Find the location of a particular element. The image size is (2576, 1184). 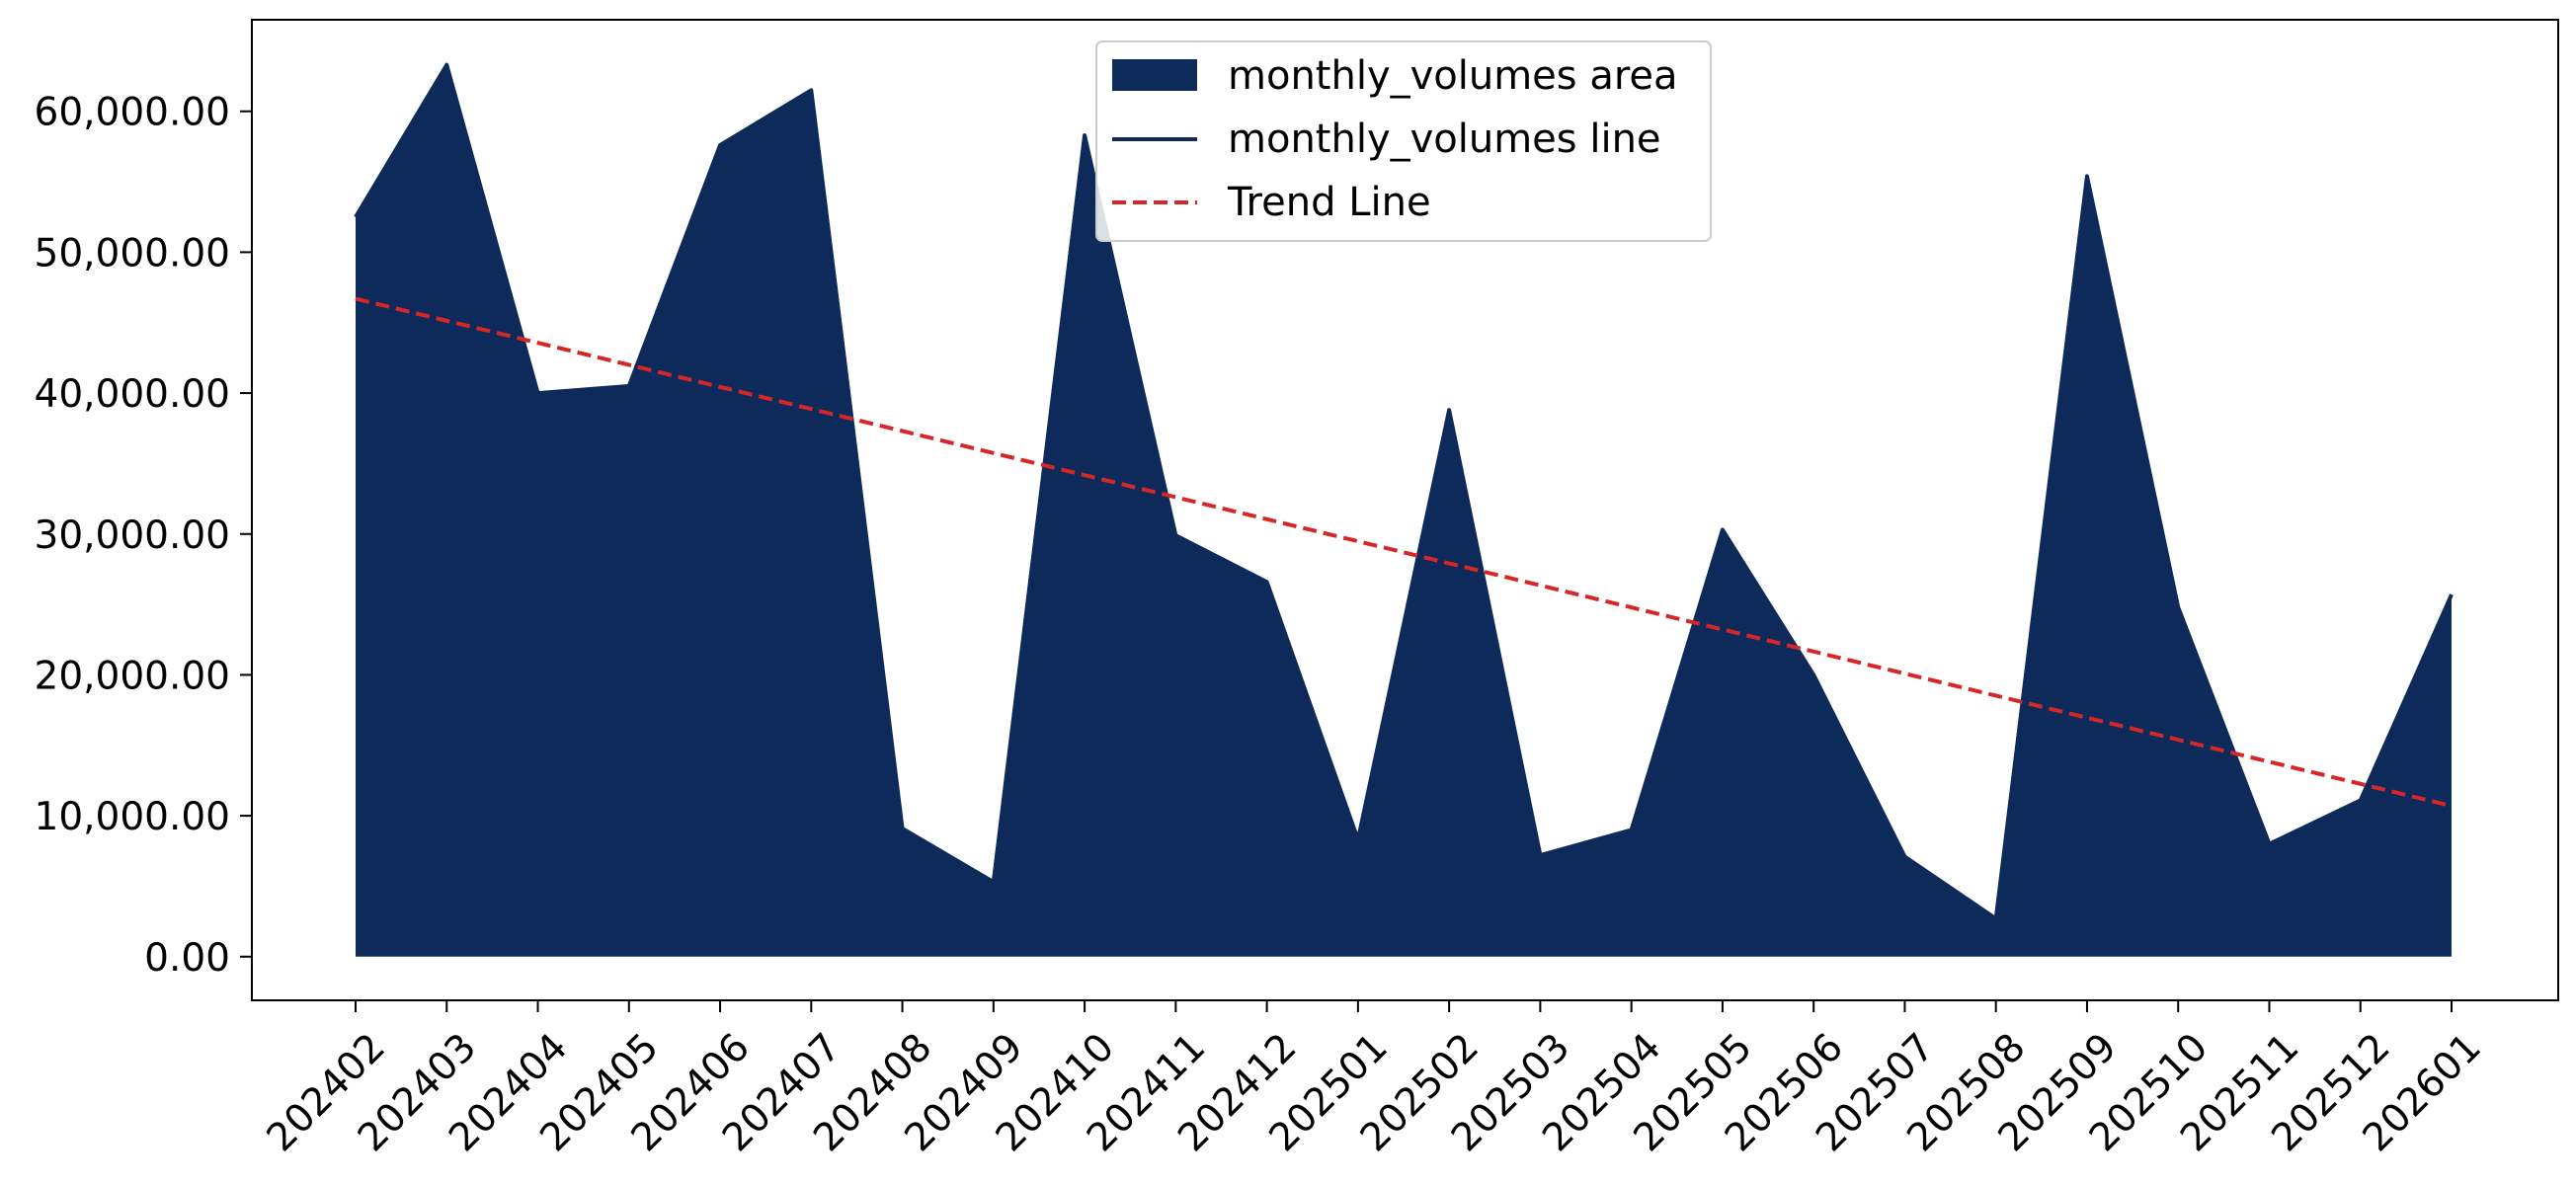

y-tick-label: 20,000.00 is located at coordinates (133, 676).